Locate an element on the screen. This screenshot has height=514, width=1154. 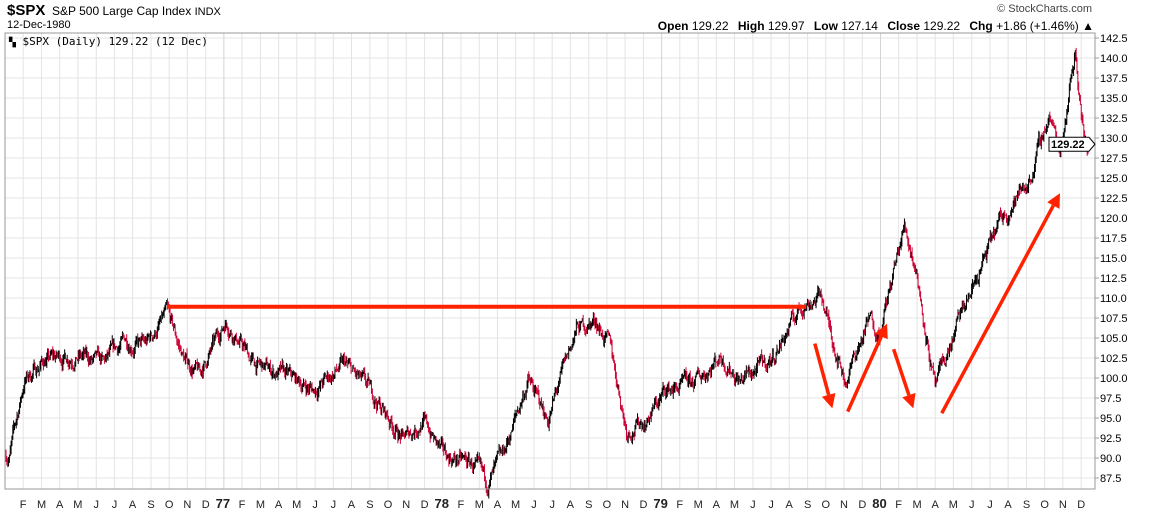
low-value: 127.14 is located at coordinates (859, 26).